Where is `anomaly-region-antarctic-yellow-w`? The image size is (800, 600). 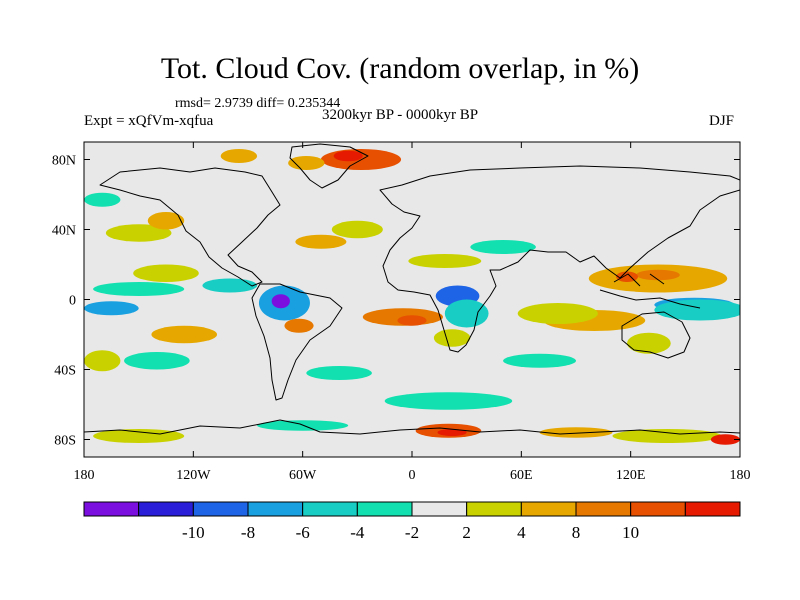 anomaly-region-antarctic-yellow-w is located at coordinates (139, 436).